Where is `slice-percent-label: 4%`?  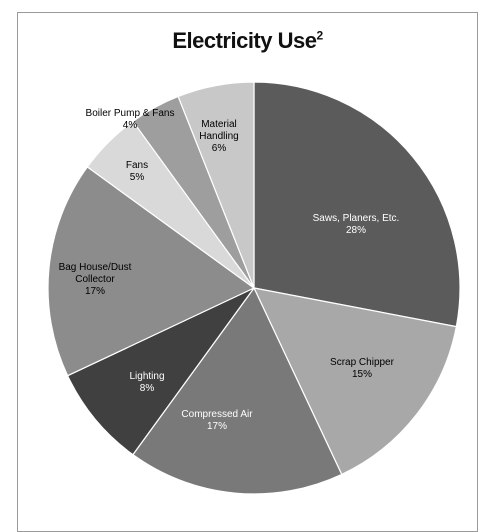 slice-percent-label: 4% is located at coordinates (130, 125).